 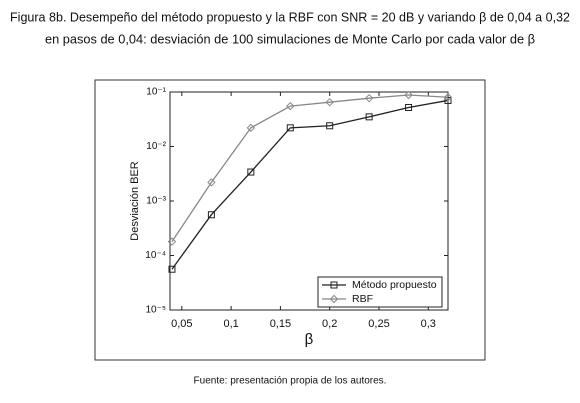 What do you see at coordinates (394, 285) in the screenshot?
I see `legend-label: Método propuesto` at bounding box center [394, 285].